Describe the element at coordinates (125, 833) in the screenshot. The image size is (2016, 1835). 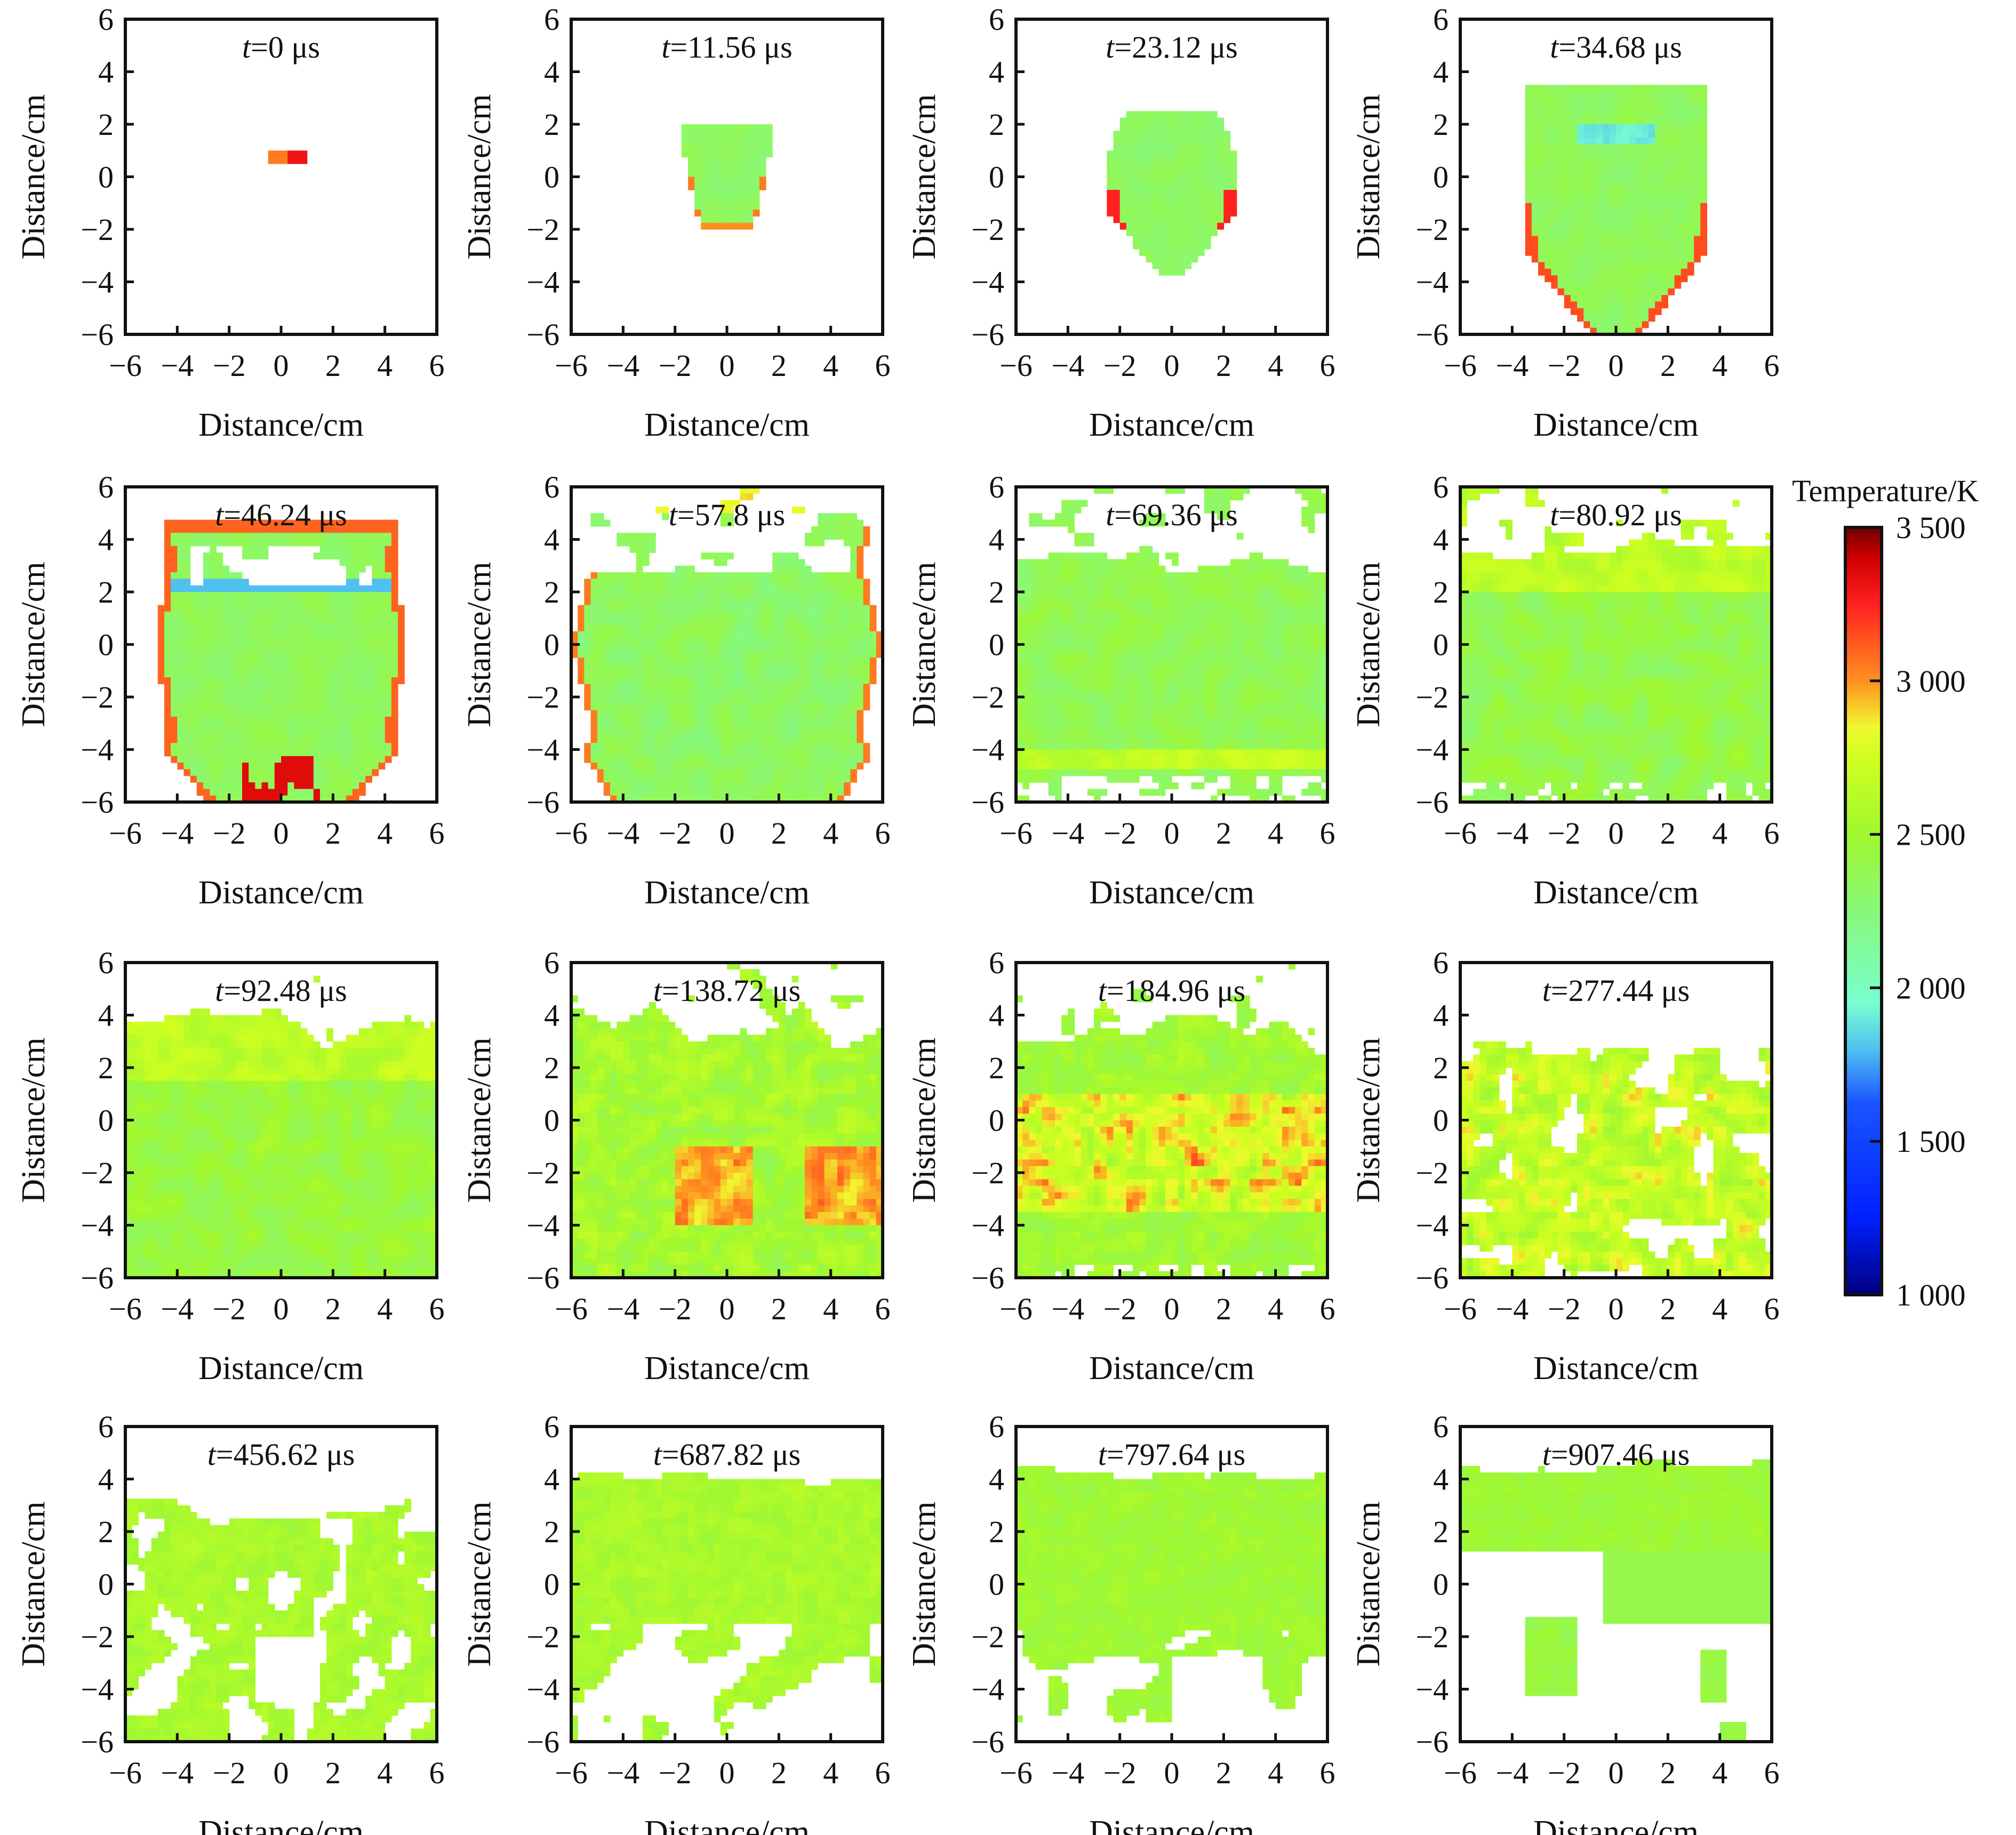
I see `x-tick-label: −6` at that location.